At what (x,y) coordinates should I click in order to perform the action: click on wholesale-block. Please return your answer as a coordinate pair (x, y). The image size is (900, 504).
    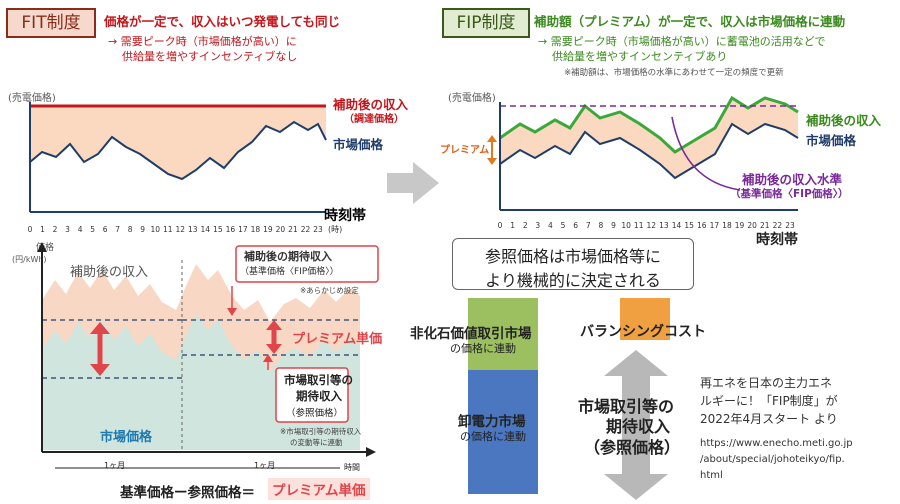
    Looking at the image, I should click on (503, 432).